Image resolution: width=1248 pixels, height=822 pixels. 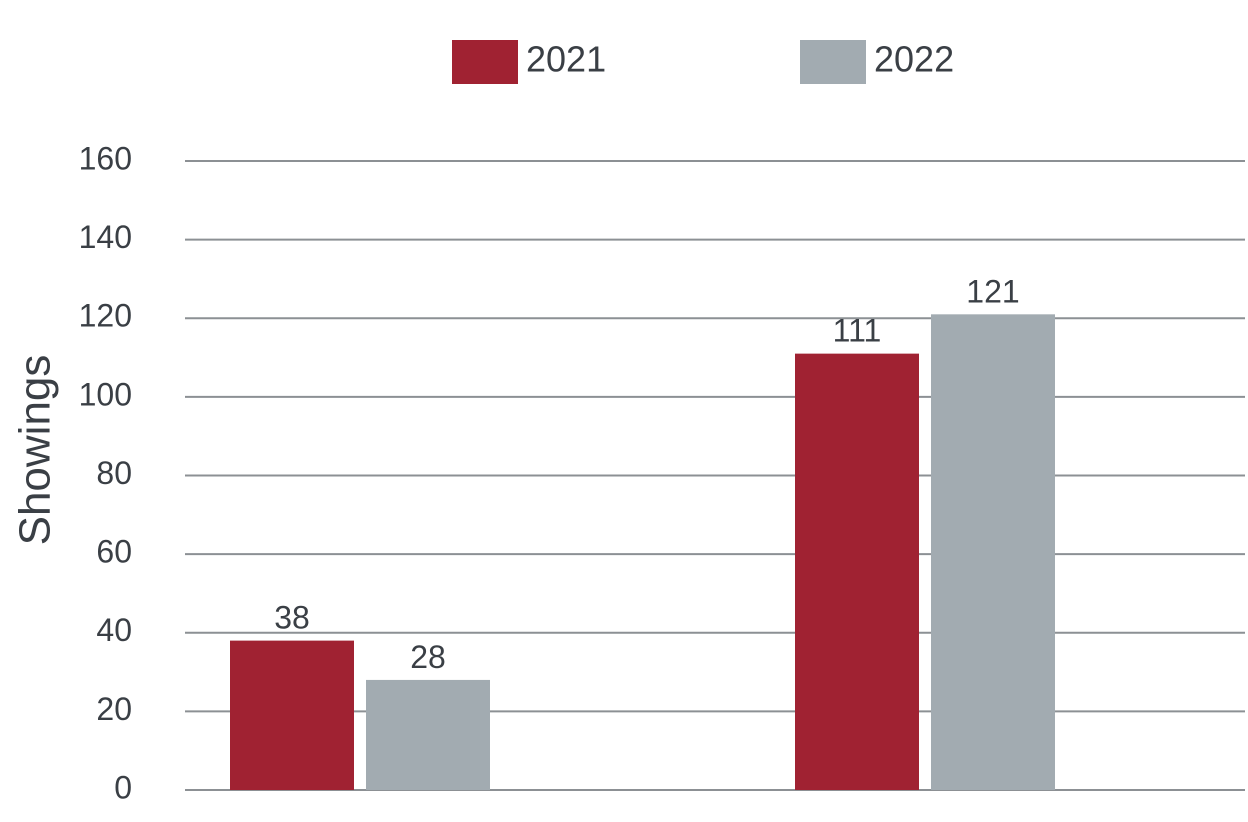 I want to click on data-label: 38, so click(x=292, y=618).